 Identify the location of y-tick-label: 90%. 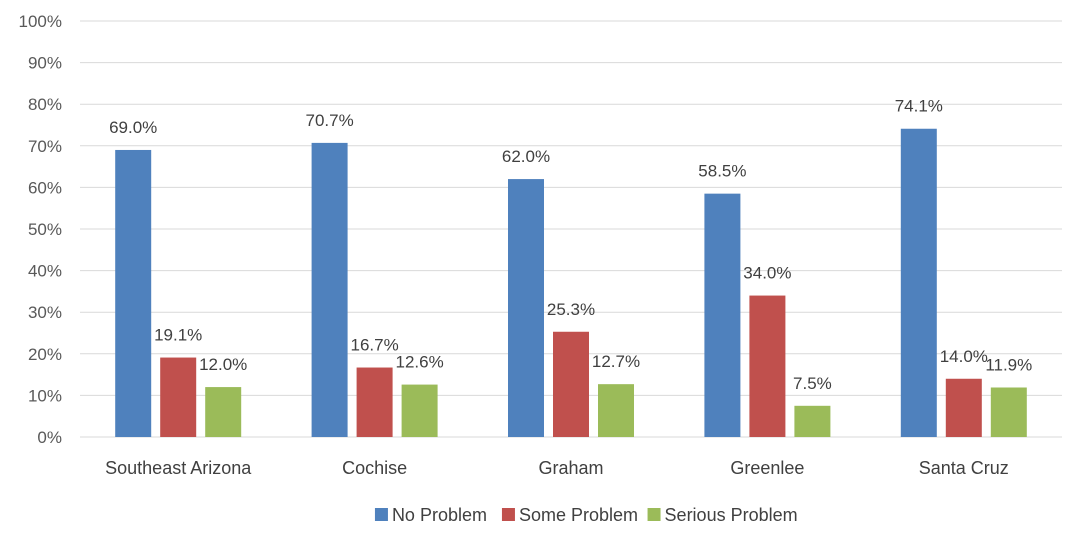
(45, 63).